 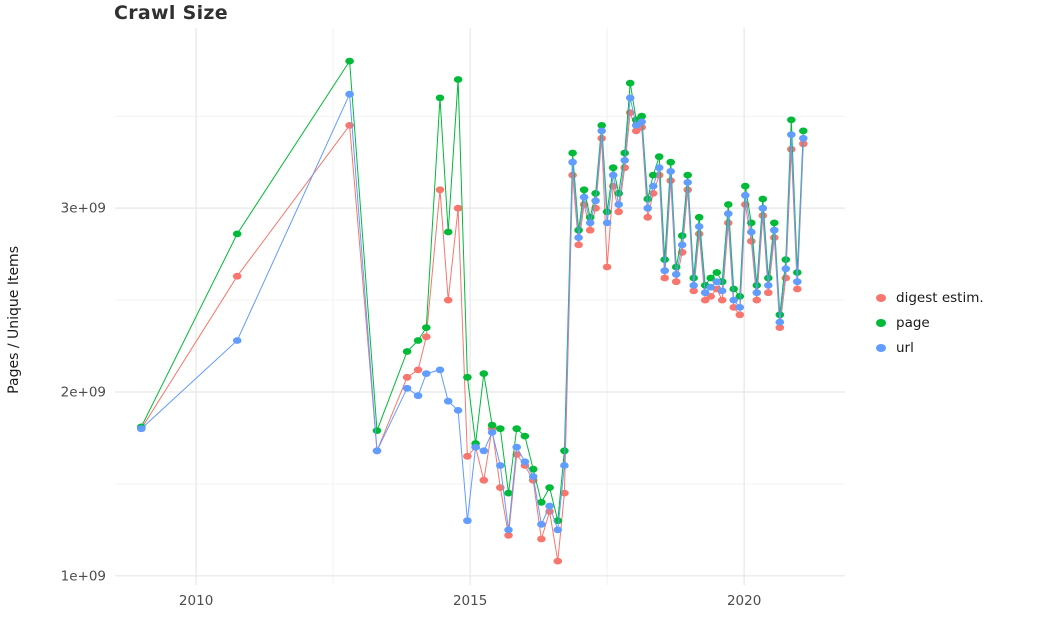 I want to click on legend-label-page: page, so click(x=913, y=323).